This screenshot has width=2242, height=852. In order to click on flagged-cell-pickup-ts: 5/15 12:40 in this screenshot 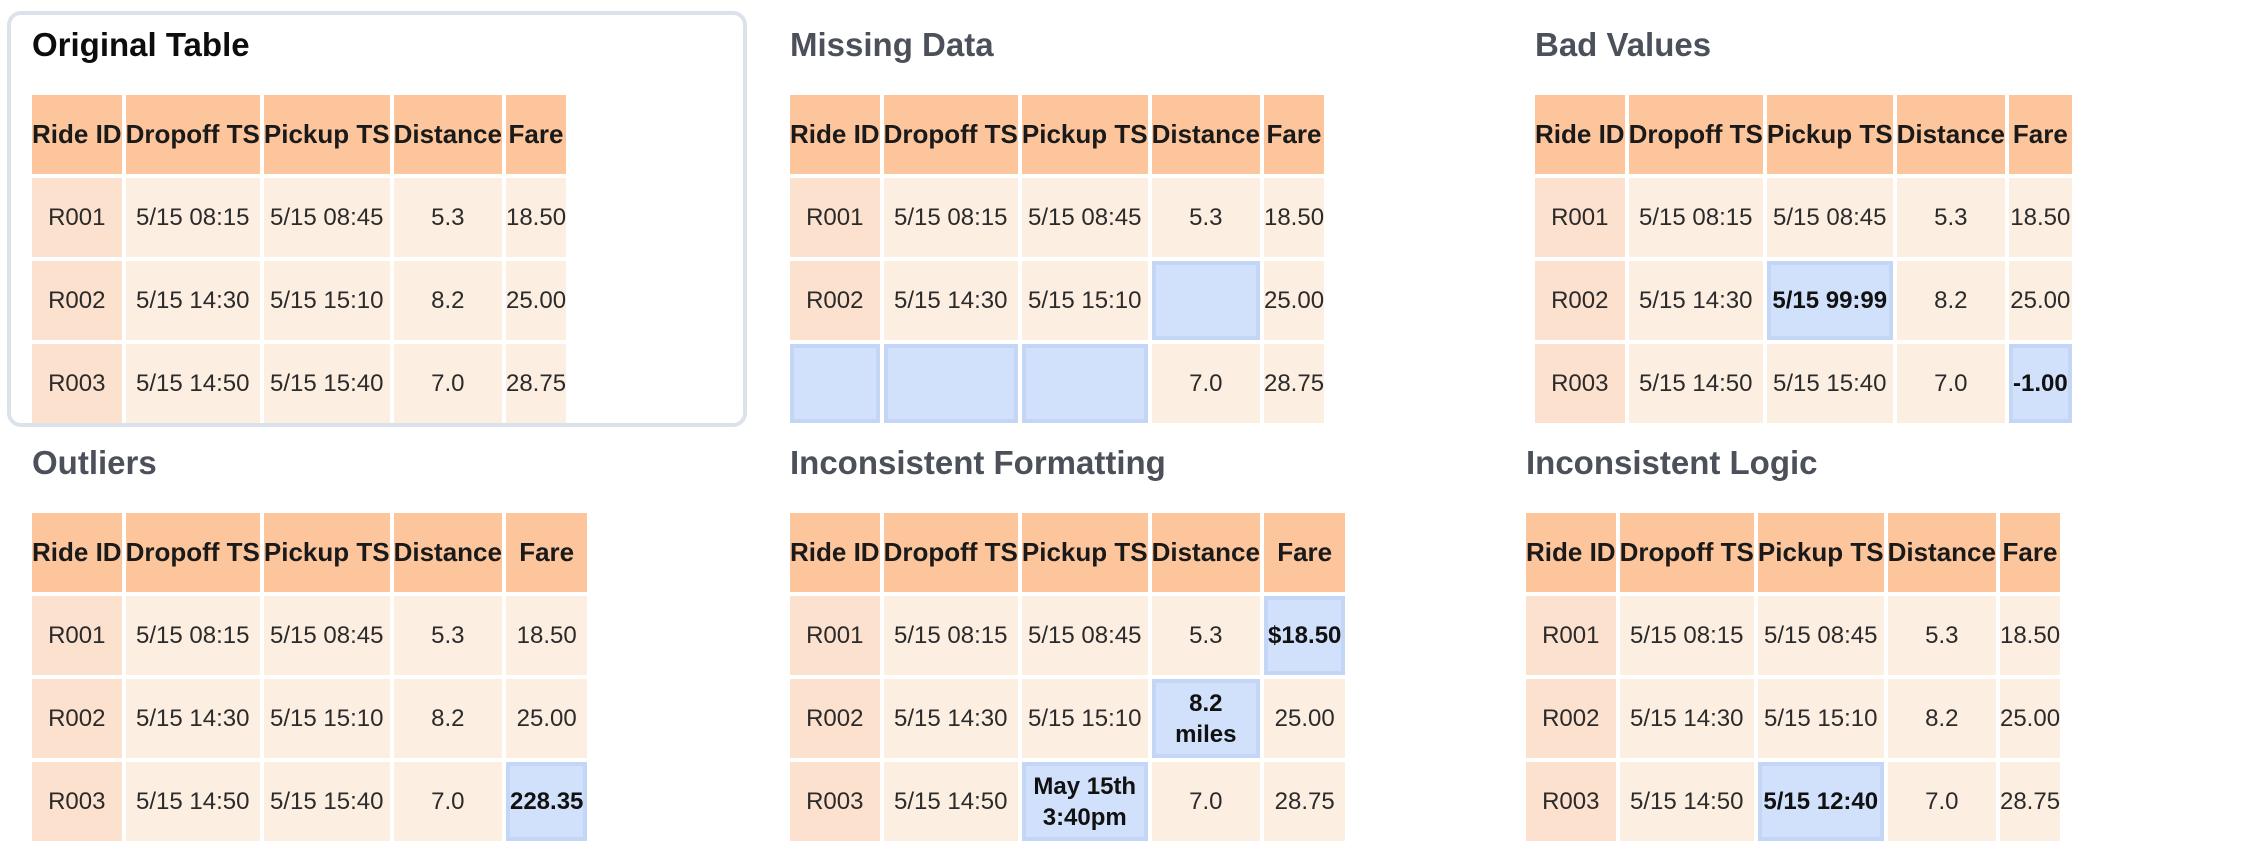, I will do `click(1820, 801)`.